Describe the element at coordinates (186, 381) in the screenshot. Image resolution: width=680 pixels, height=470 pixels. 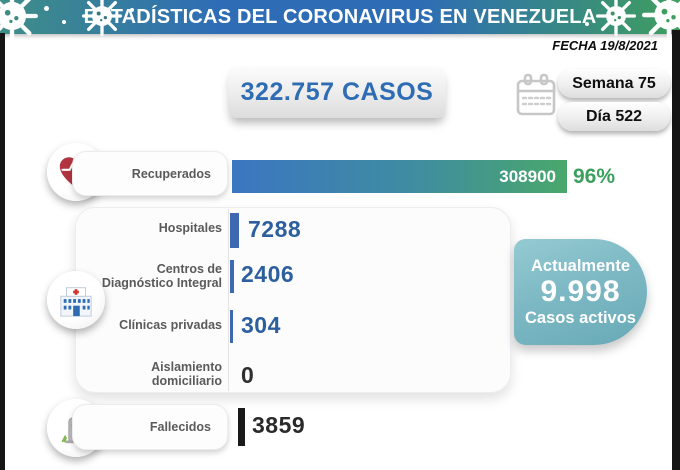
I see `row-label-line: domiciliario` at that location.